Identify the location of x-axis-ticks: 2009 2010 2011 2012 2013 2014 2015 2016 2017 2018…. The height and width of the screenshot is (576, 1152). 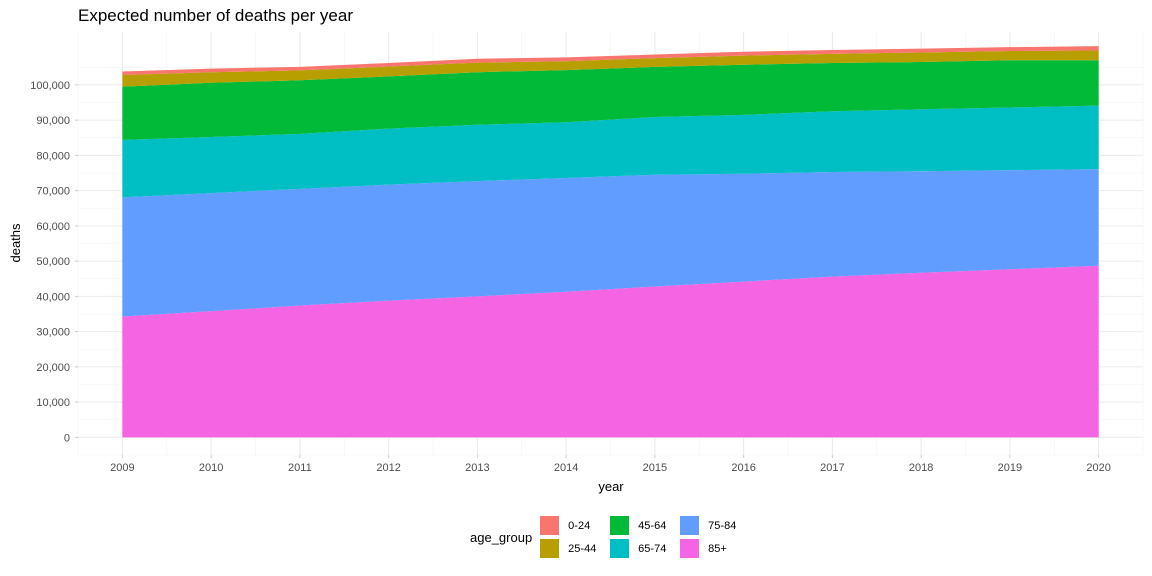
(610, 464).